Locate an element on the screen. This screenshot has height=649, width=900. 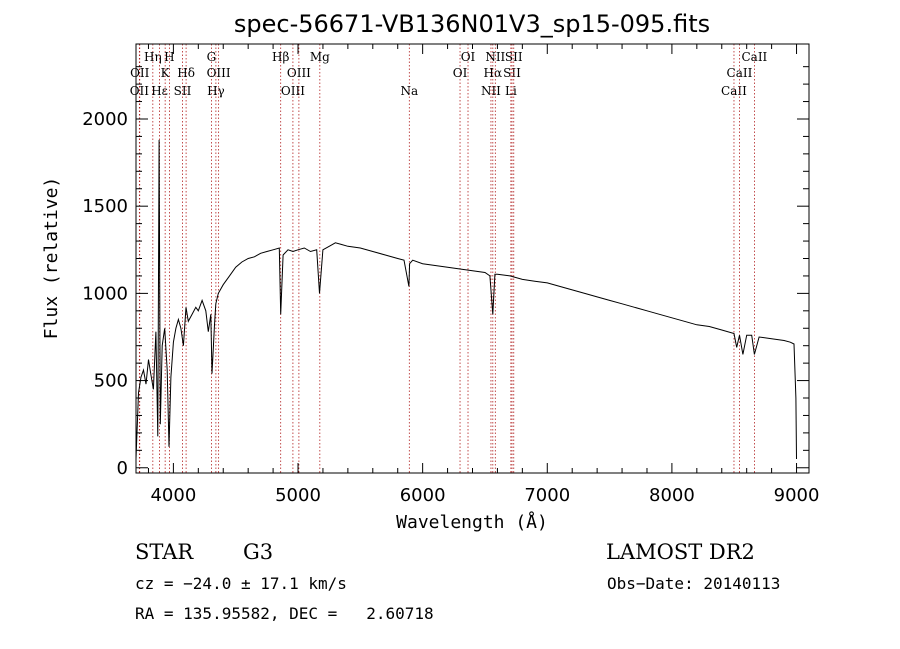
spectral-line-label: Na is located at coordinates (409, 91).